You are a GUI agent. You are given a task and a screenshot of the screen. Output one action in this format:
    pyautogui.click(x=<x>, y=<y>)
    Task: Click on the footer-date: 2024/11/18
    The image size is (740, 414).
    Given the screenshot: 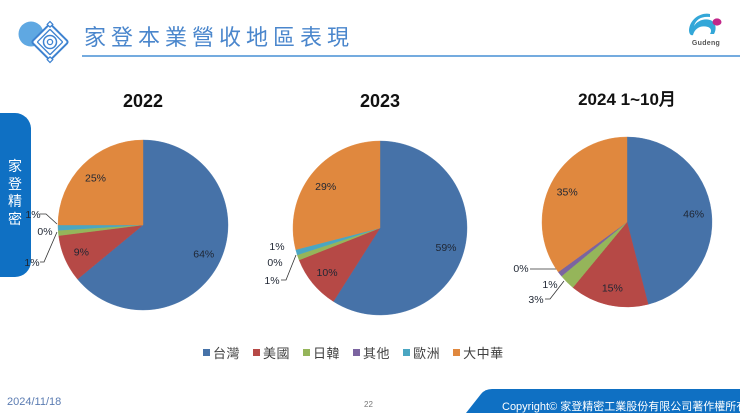 What is the action you would take?
    pyautogui.click(x=34, y=402)
    